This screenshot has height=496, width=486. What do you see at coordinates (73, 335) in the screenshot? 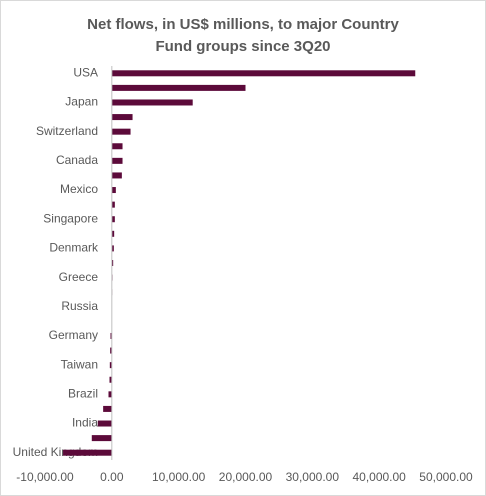
I see `y-tick-label: Germany` at bounding box center [73, 335].